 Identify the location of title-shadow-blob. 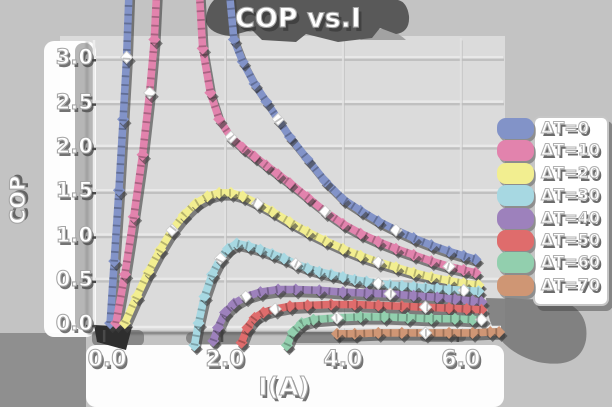
(308, 21).